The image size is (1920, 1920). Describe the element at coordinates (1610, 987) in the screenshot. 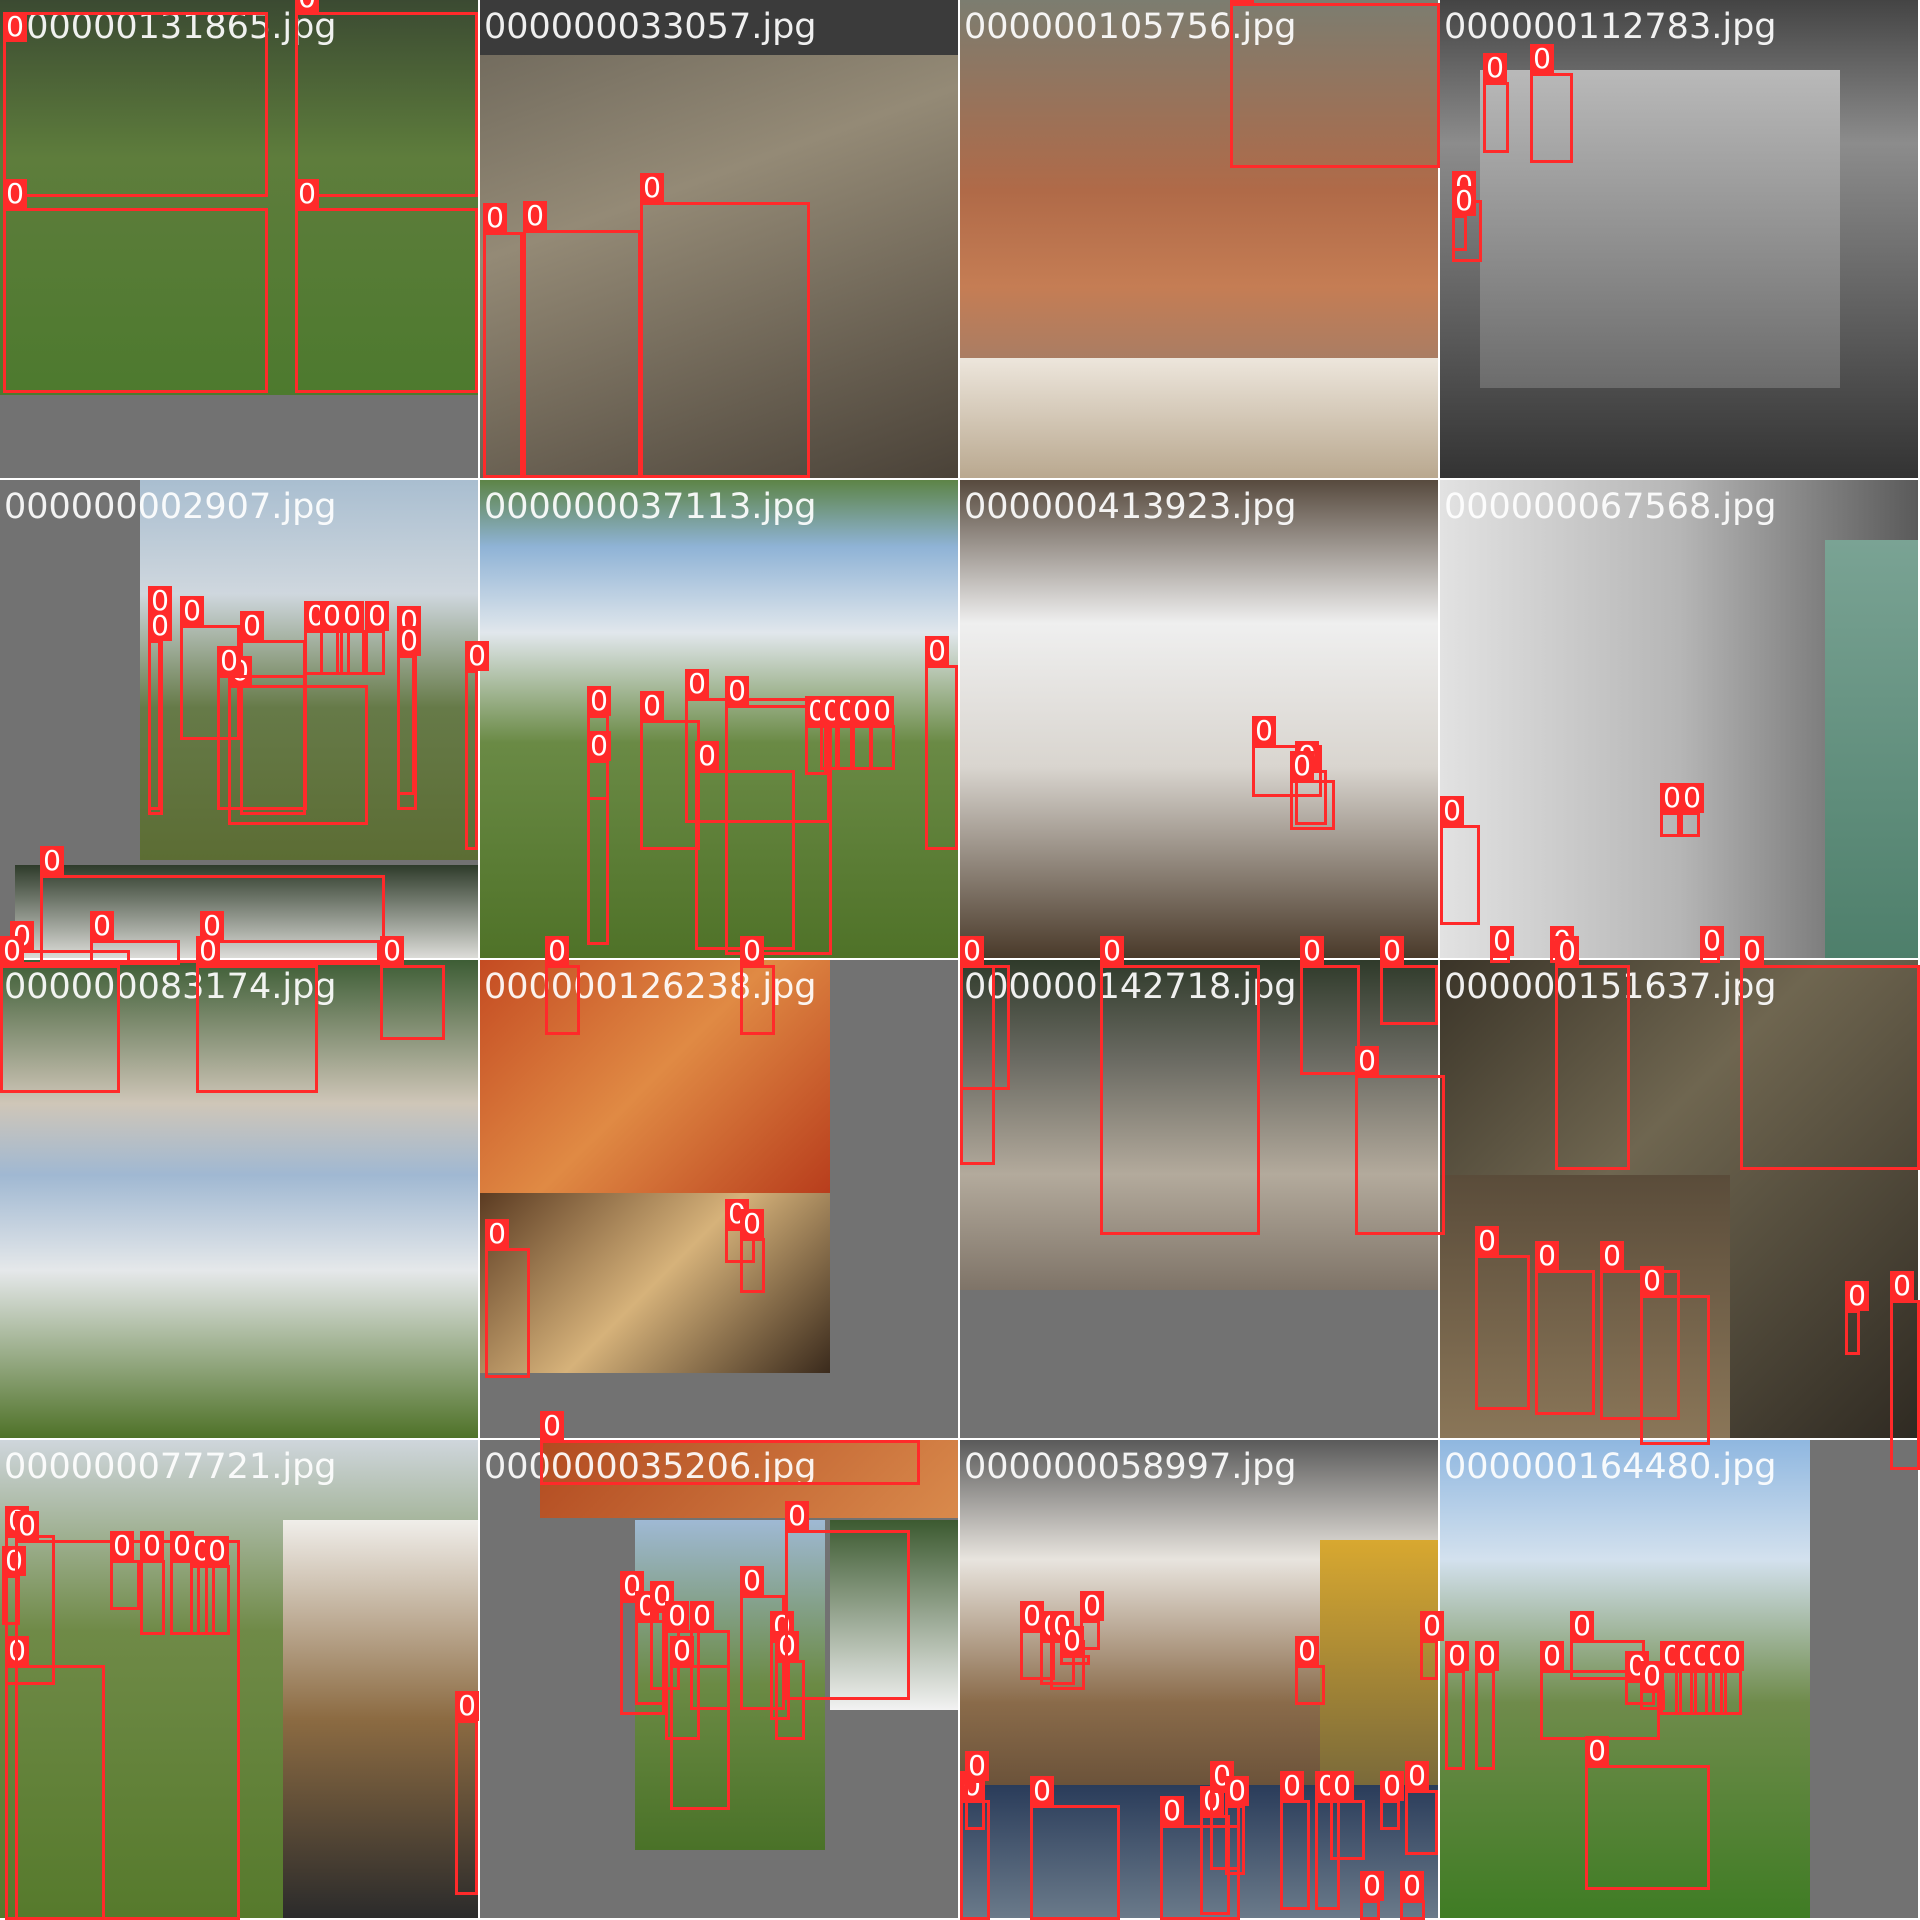

I see `tile-filename: 000000151637.jpg` at that location.